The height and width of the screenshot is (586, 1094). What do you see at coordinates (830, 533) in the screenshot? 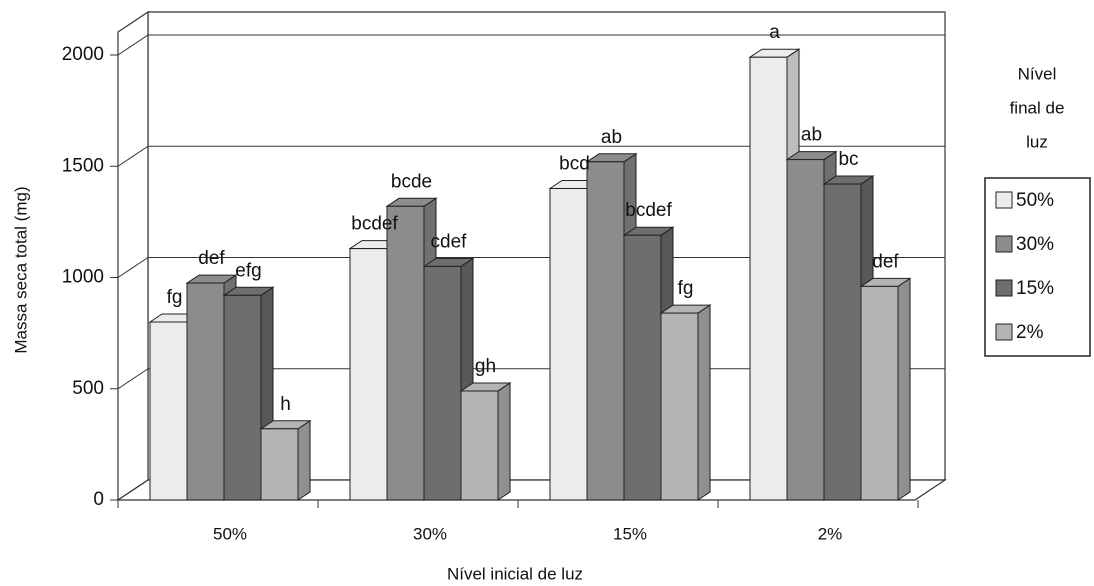
I see `x-tick-label: 2%` at bounding box center [830, 533].